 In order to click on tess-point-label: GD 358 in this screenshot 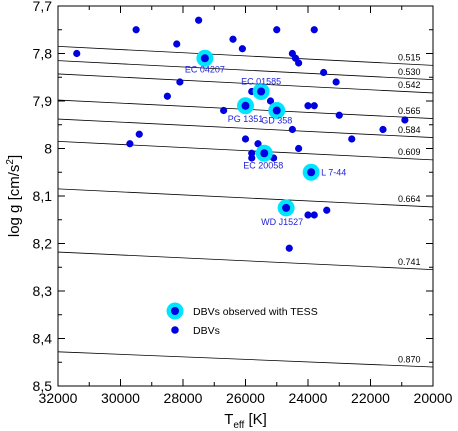, I will do `click(276, 121)`.